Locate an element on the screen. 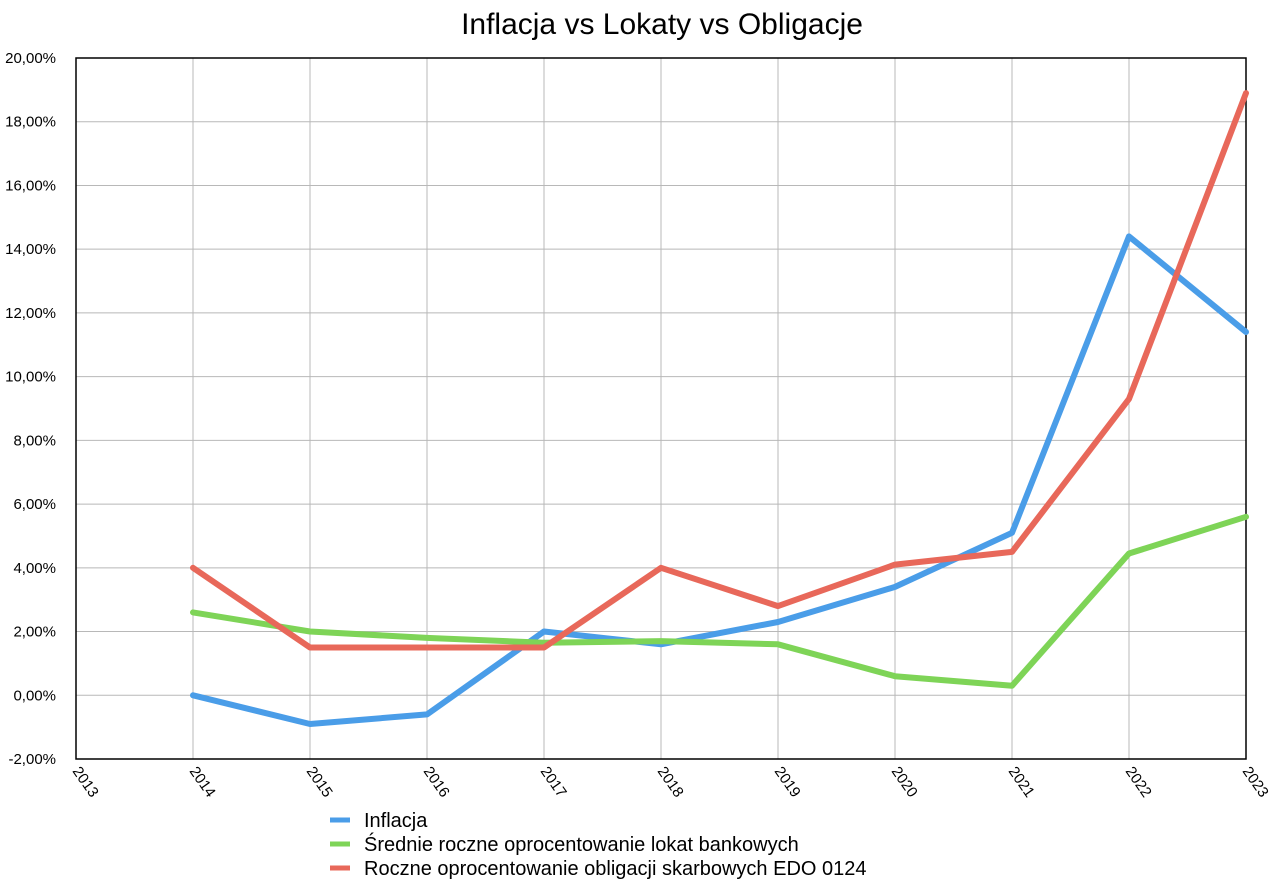 The image size is (1280, 882). x-tick-label: 2021 is located at coordinates (1021, 782).